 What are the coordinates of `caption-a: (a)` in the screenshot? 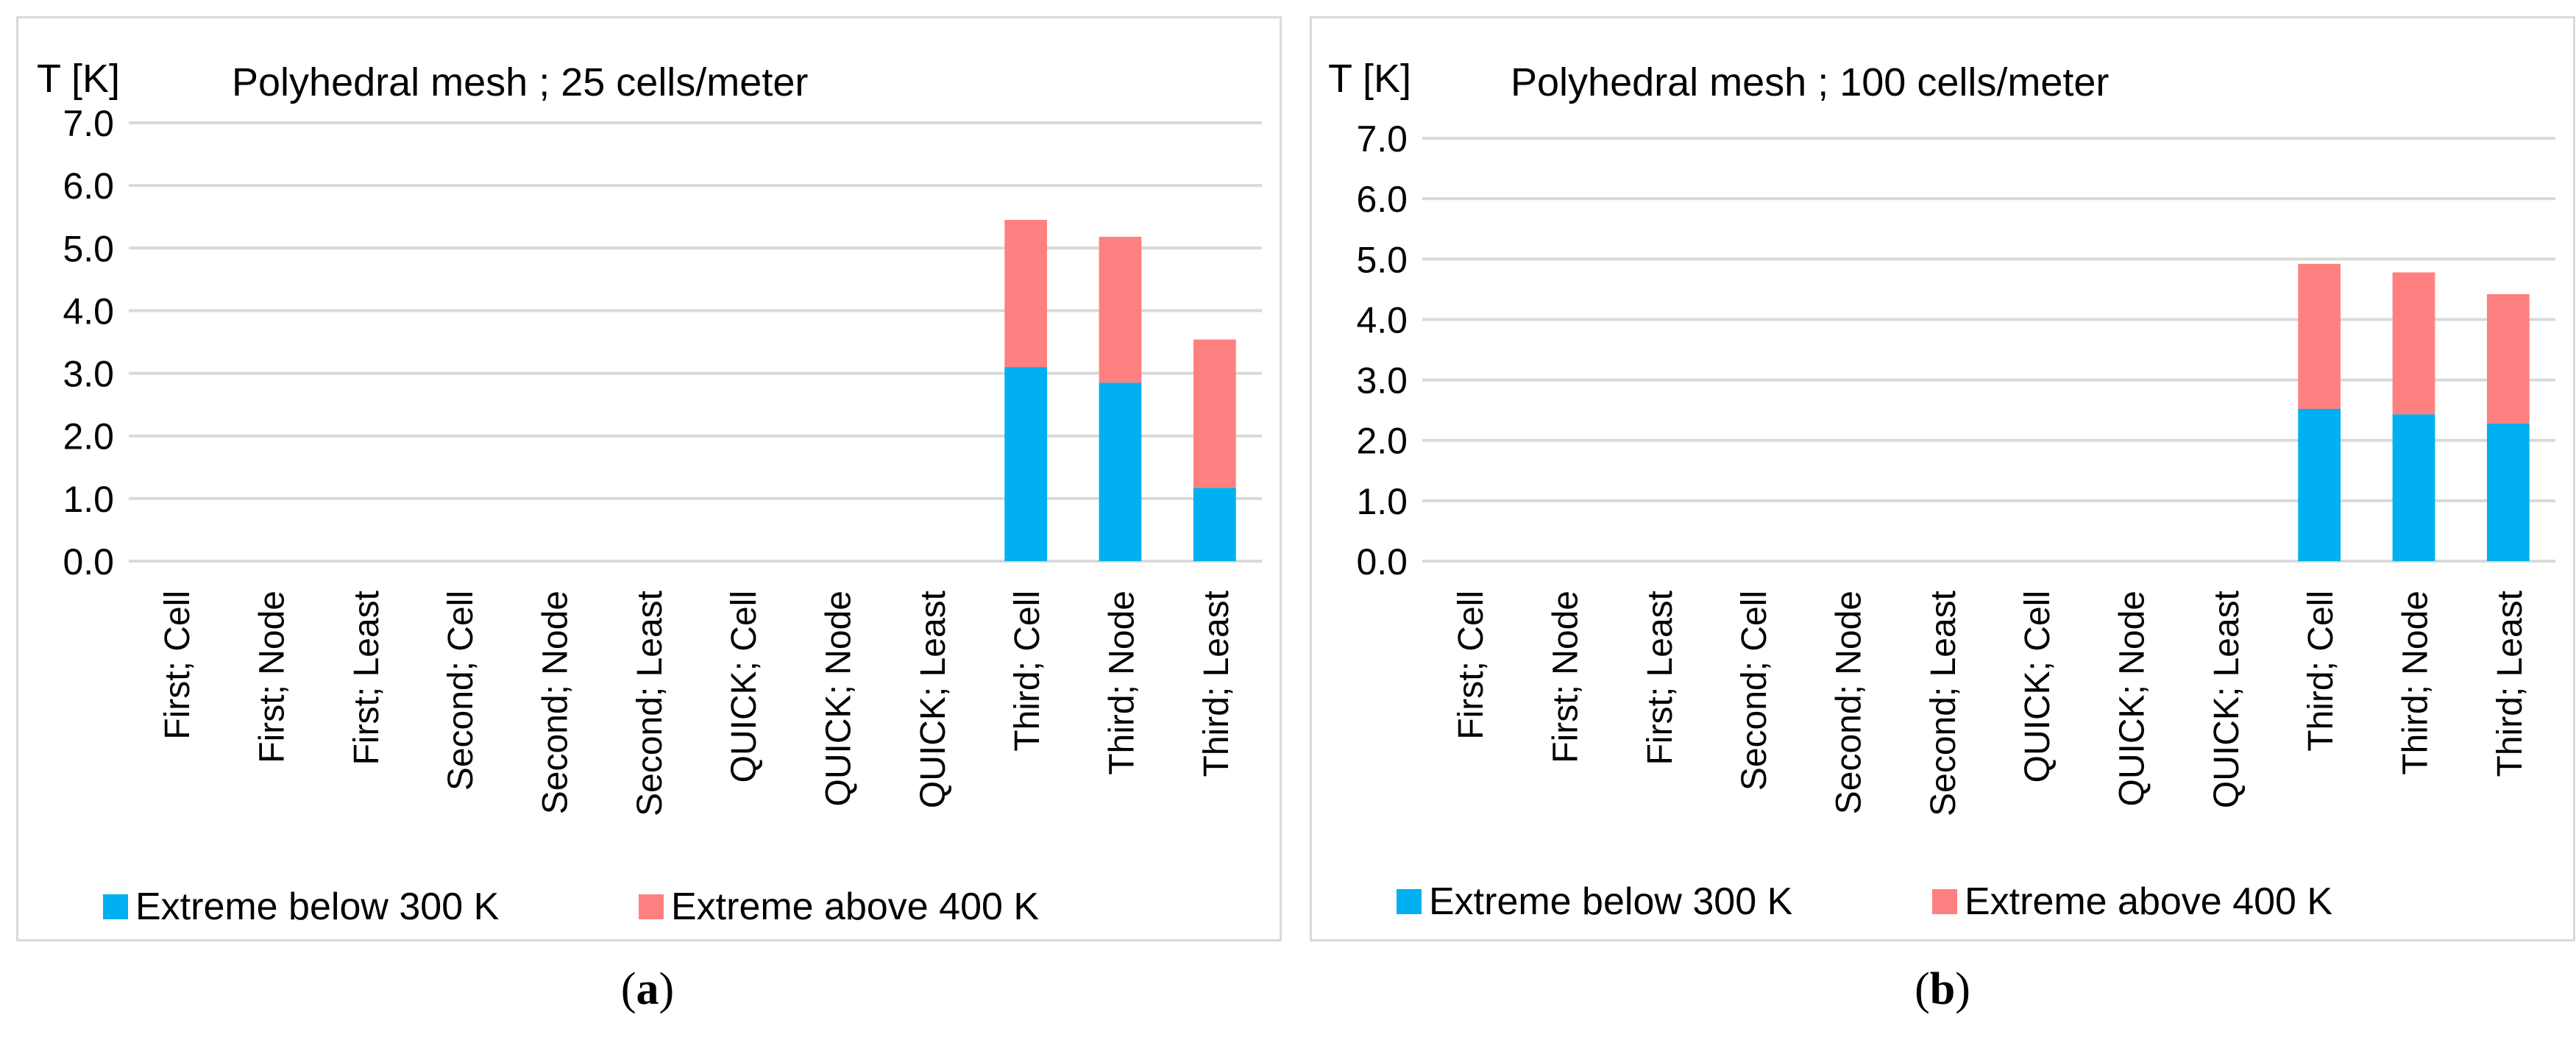 It's located at (647, 989).